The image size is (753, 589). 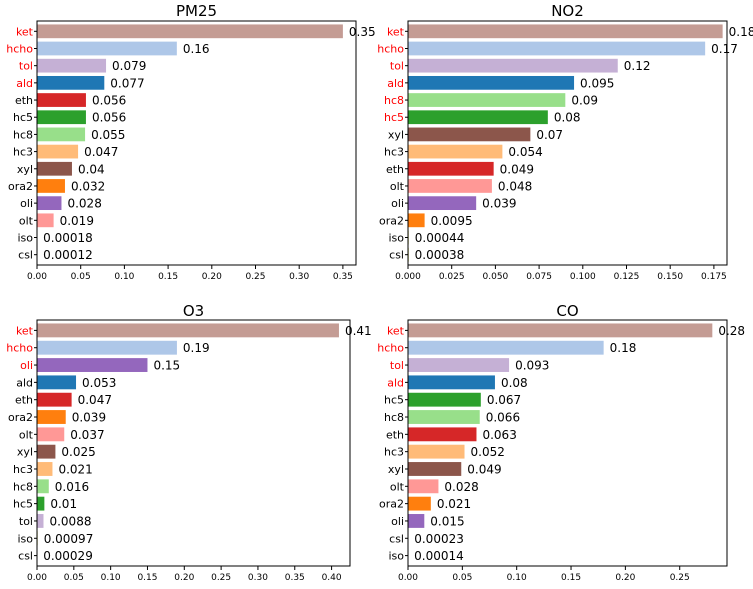 I want to click on x-tick-label: 0.100, so click(x=583, y=277).